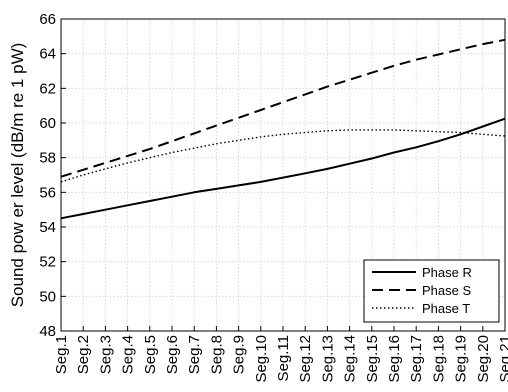 This screenshot has width=508, height=392. What do you see at coordinates (305, 359) in the screenshot?
I see `x-tick-label: Seg.12` at bounding box center [305, 359].